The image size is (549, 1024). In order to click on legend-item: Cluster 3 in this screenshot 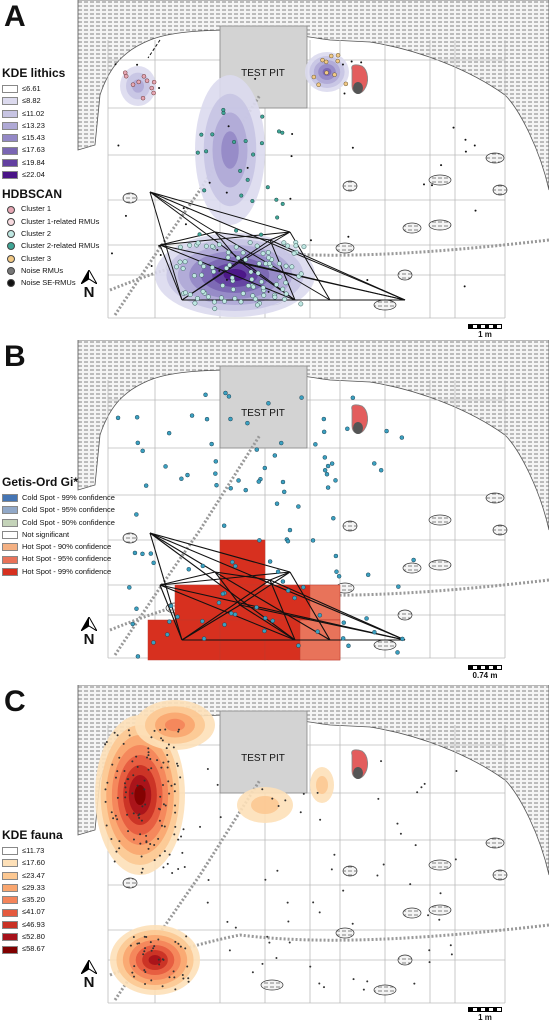, I will do `click(50, 259)`.